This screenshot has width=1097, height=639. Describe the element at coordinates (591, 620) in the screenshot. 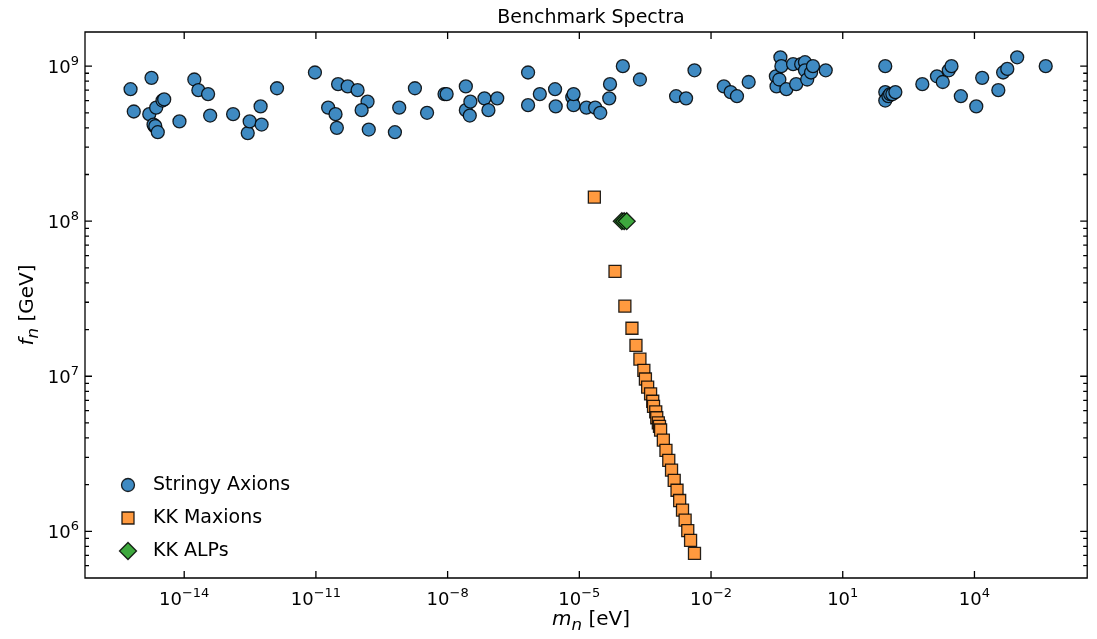

I see `x-axis-title: m$_{n}$ [eV]` at that location.